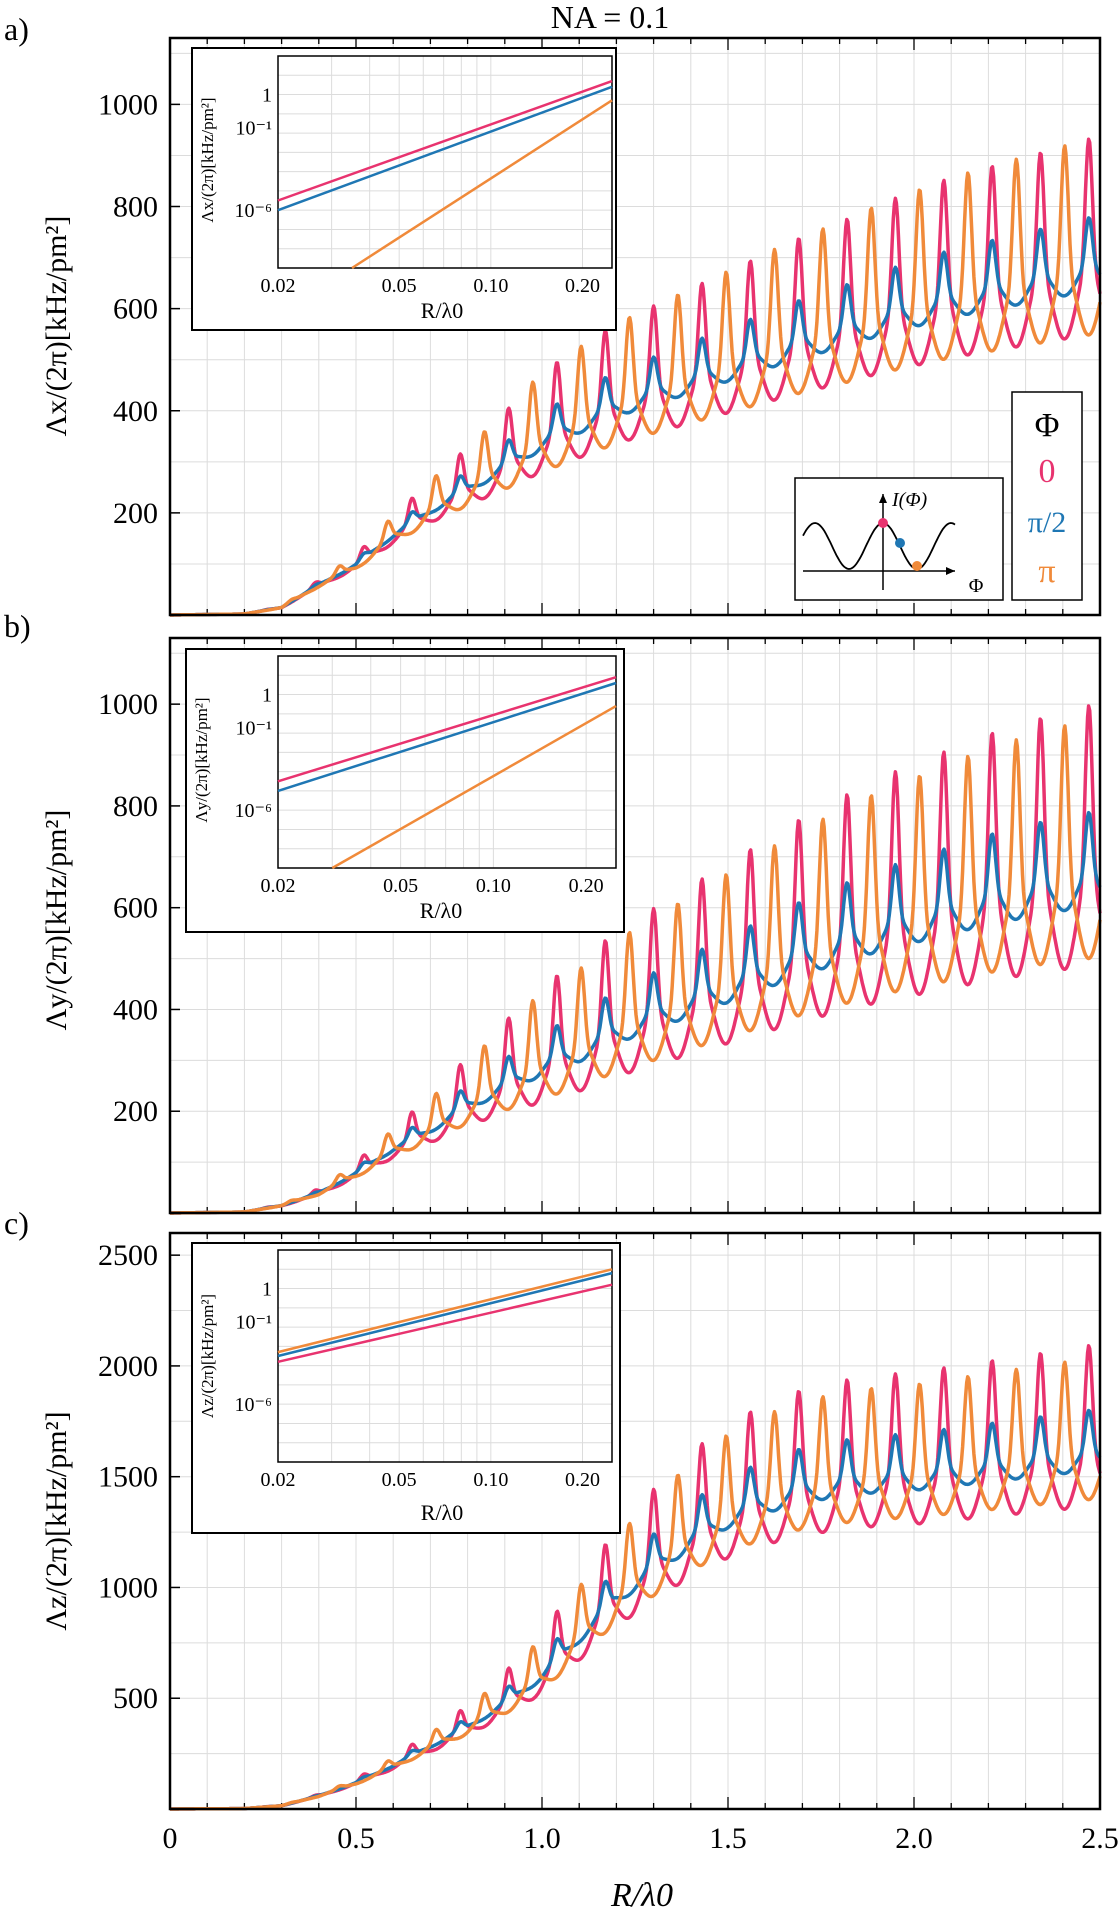 This screenshot has height=1919, width=1120. Describe the element at coordinates (16, 29) in the screenshot. I see `panel-a-label: a)` at that location.